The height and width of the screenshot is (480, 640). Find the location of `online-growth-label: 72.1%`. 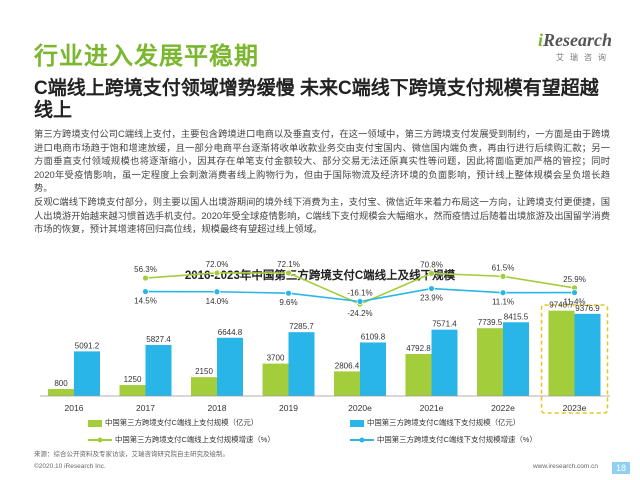

online-growth-label: 72.1% is located at coordinates (288, 264).